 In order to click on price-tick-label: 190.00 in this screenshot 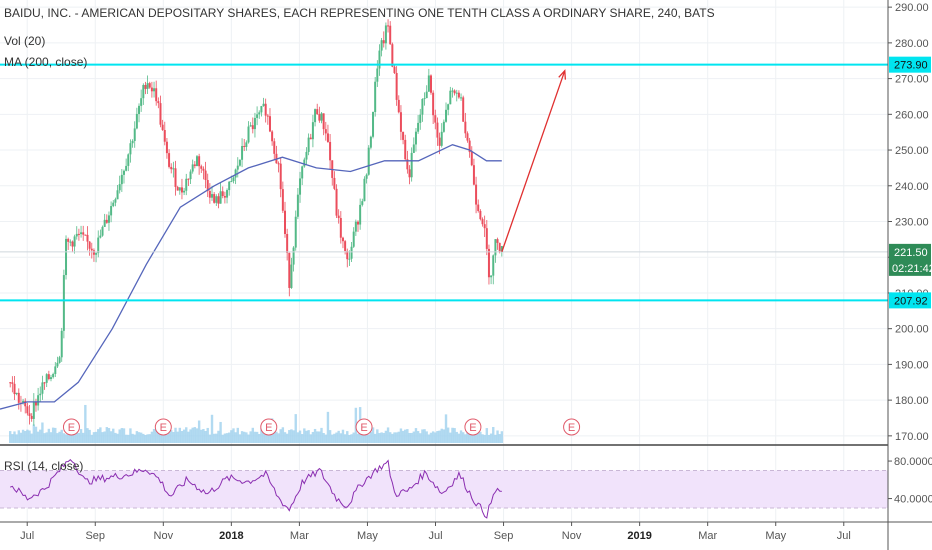, I will do `click(912, 365)`.